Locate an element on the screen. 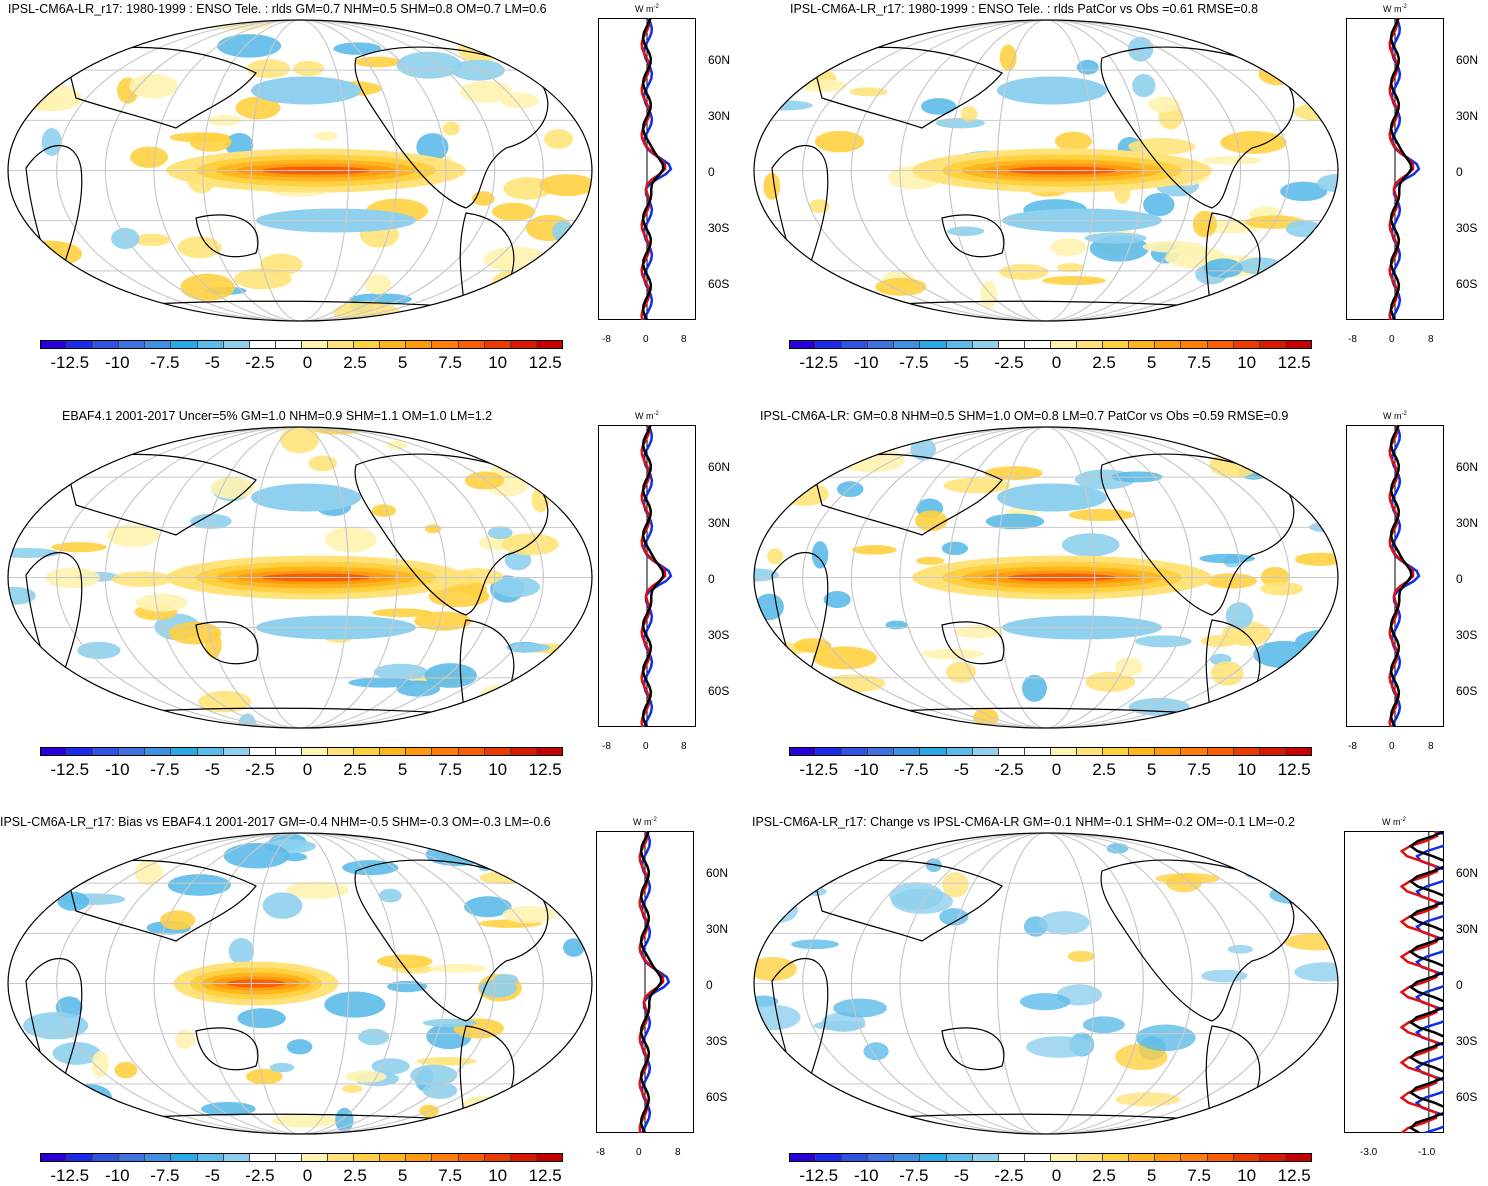 The height and width of the screenshot is (1186, 1488). unit-label: W m-2 is located at coordinates (1395, 9).